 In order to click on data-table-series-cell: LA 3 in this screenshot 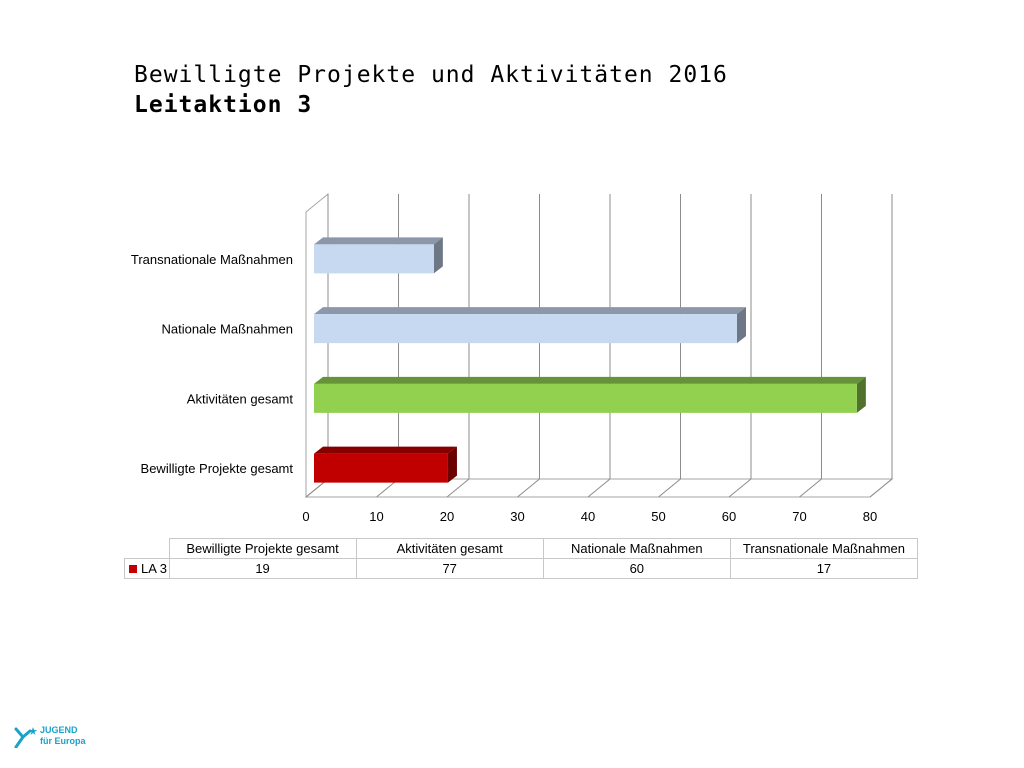, I will do `click(147, 568)`.